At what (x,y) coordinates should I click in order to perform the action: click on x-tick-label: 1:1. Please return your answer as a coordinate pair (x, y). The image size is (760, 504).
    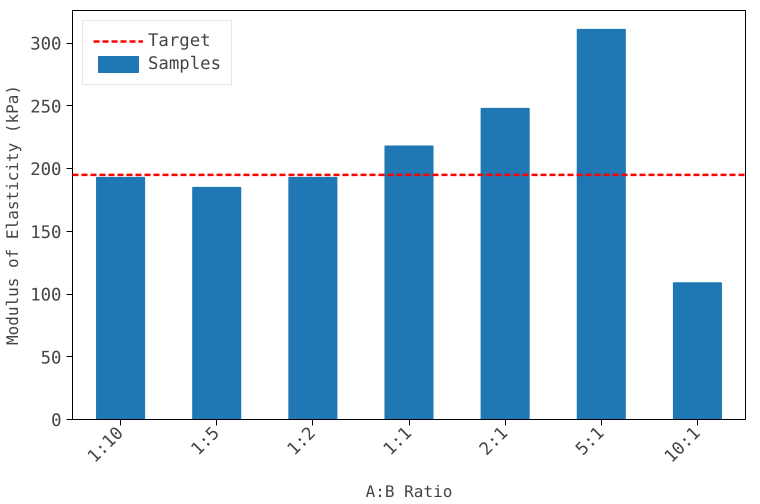
    Looking at the image, I should click on (398, 441).